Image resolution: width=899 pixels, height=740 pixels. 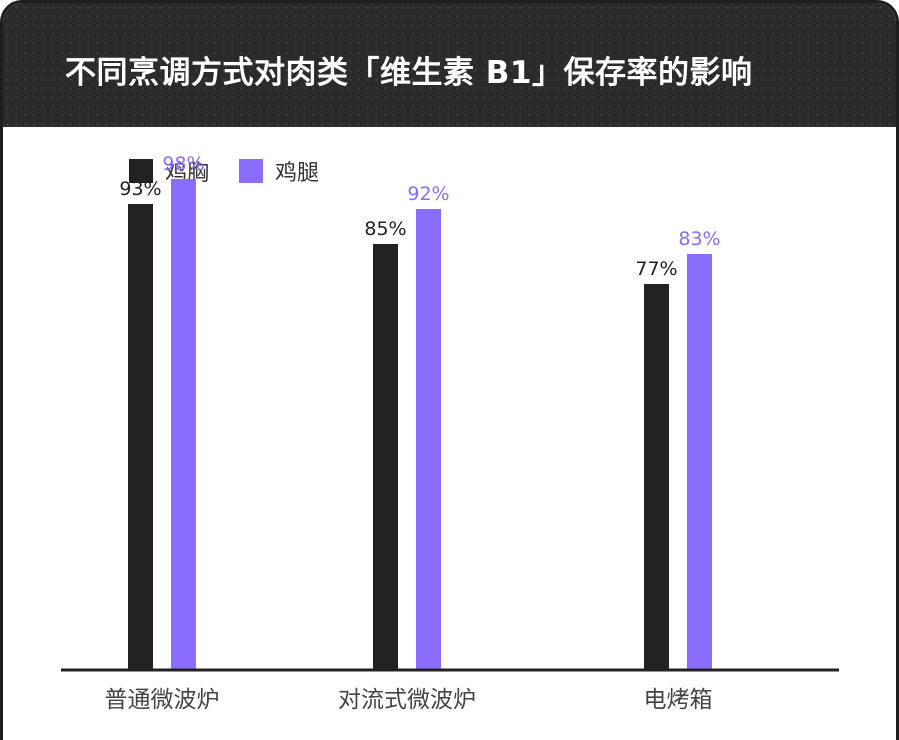 What do you see at coordinates (409, 73) in the screenshot?
I see `chart-title: 不同烹调方式对肉类「维生素 B1」保存率的影响` at bounding box center [409, 73].